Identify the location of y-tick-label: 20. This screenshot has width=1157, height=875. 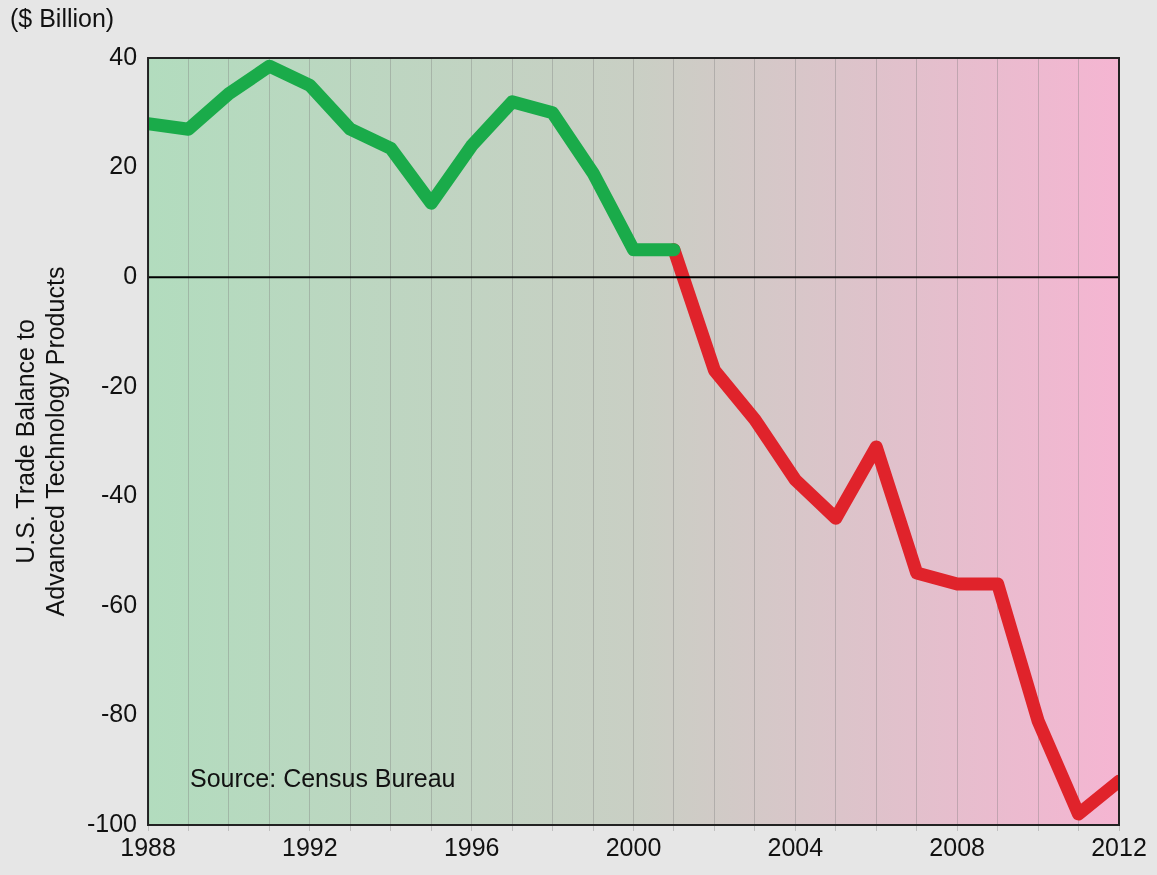
(123, 165).